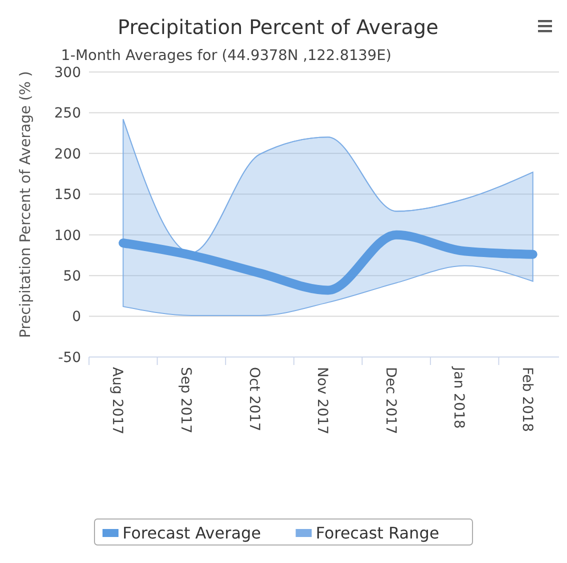 The image size is (567, 563). I want to click on y-tick-label: 300, so click(67, 72).